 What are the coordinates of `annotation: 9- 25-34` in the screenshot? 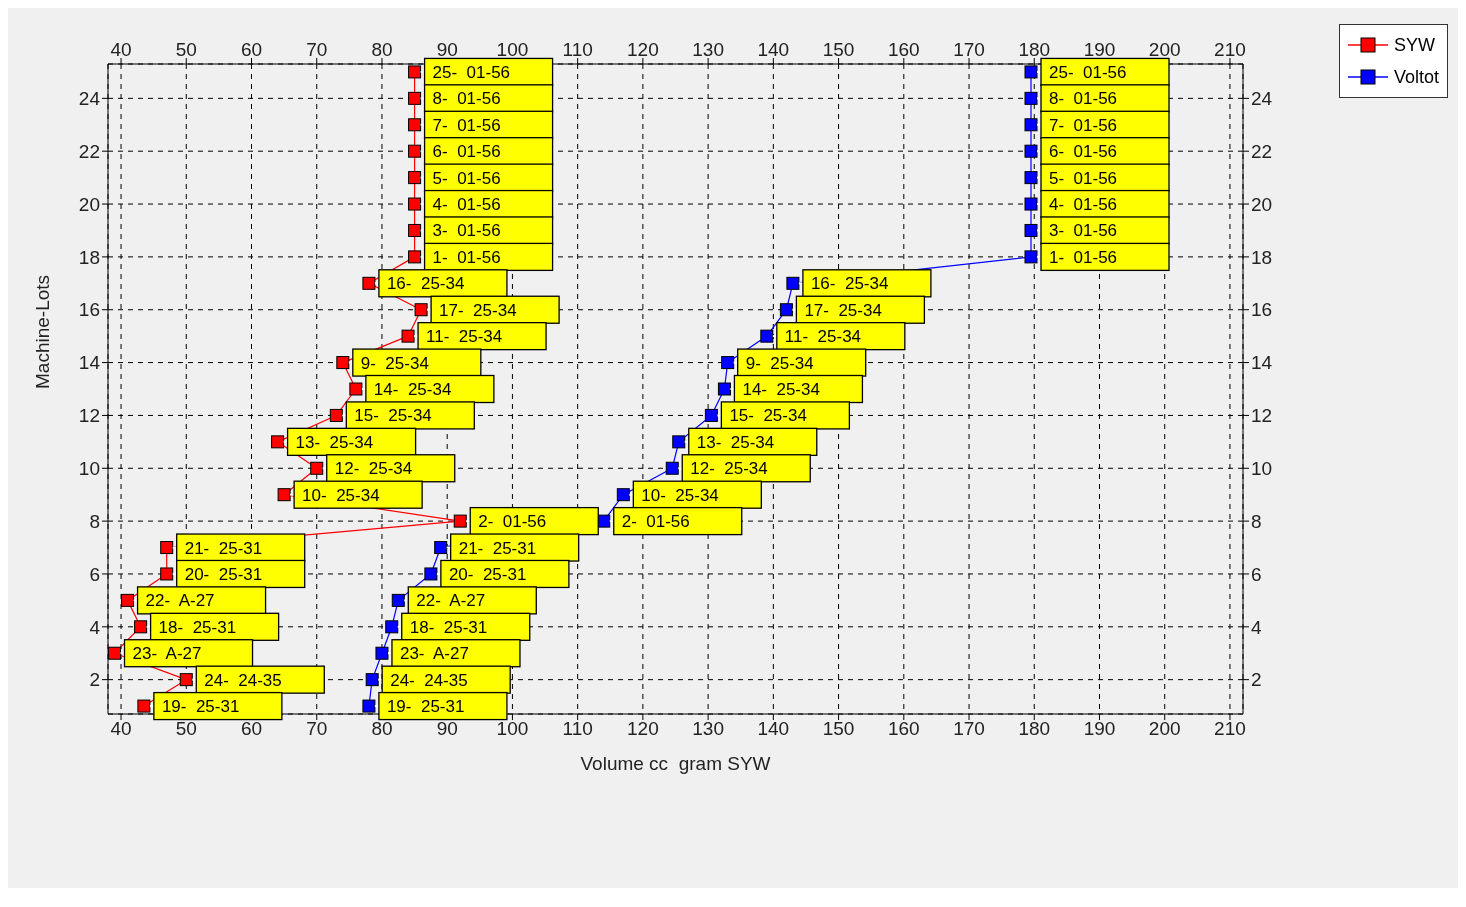 It's located at (394, 363).